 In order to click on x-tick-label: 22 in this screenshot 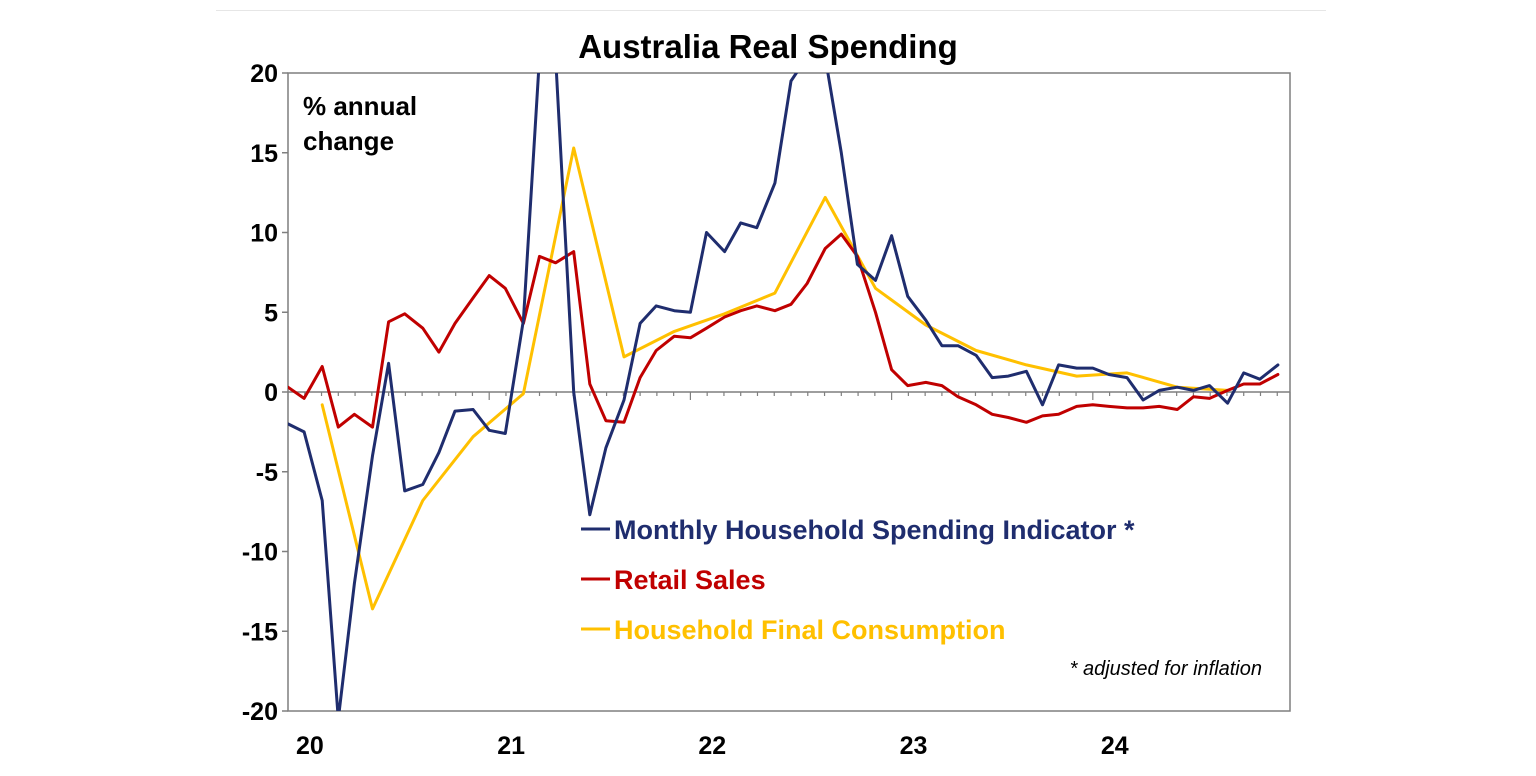, I will do `click(712, 746)`.